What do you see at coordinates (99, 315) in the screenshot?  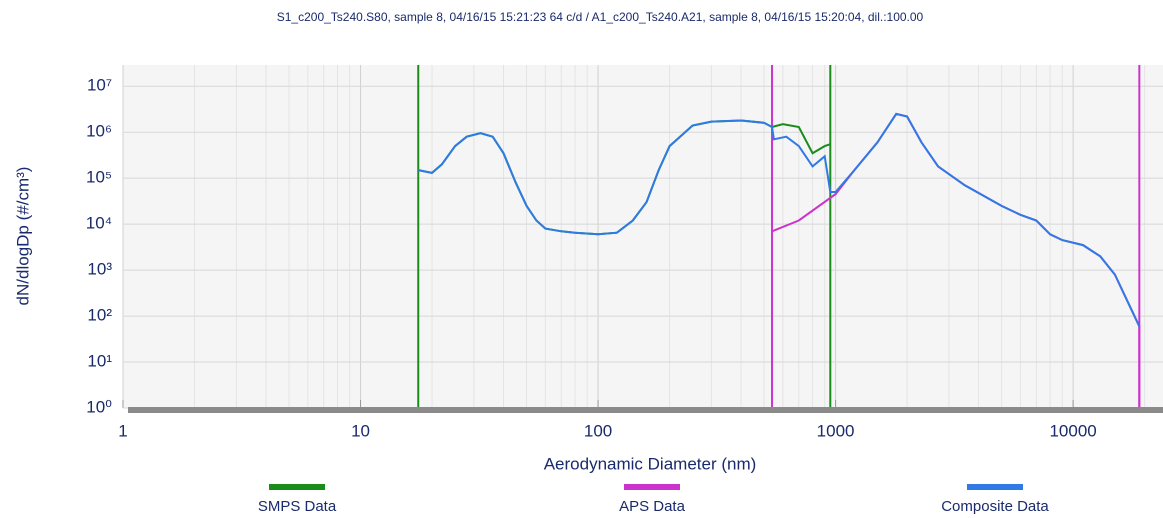 I see `y-tick-label: 10²` at bounding box center [99, 315].